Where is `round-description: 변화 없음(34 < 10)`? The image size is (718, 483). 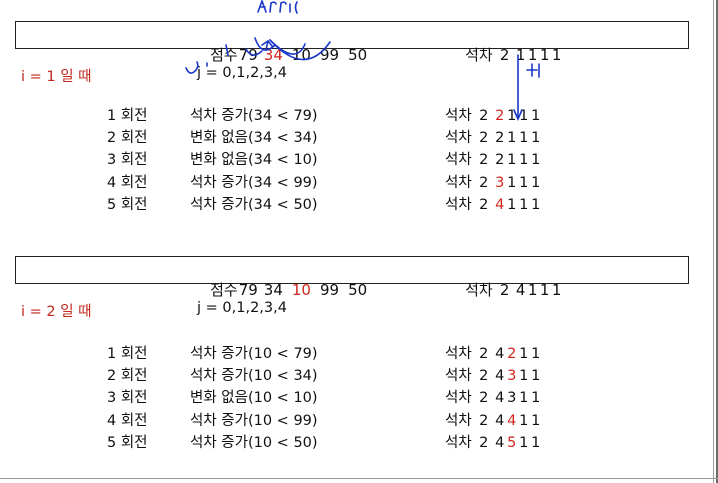
round-description: 변화 없음(34 < 10) is located at coordinates (254, 160).